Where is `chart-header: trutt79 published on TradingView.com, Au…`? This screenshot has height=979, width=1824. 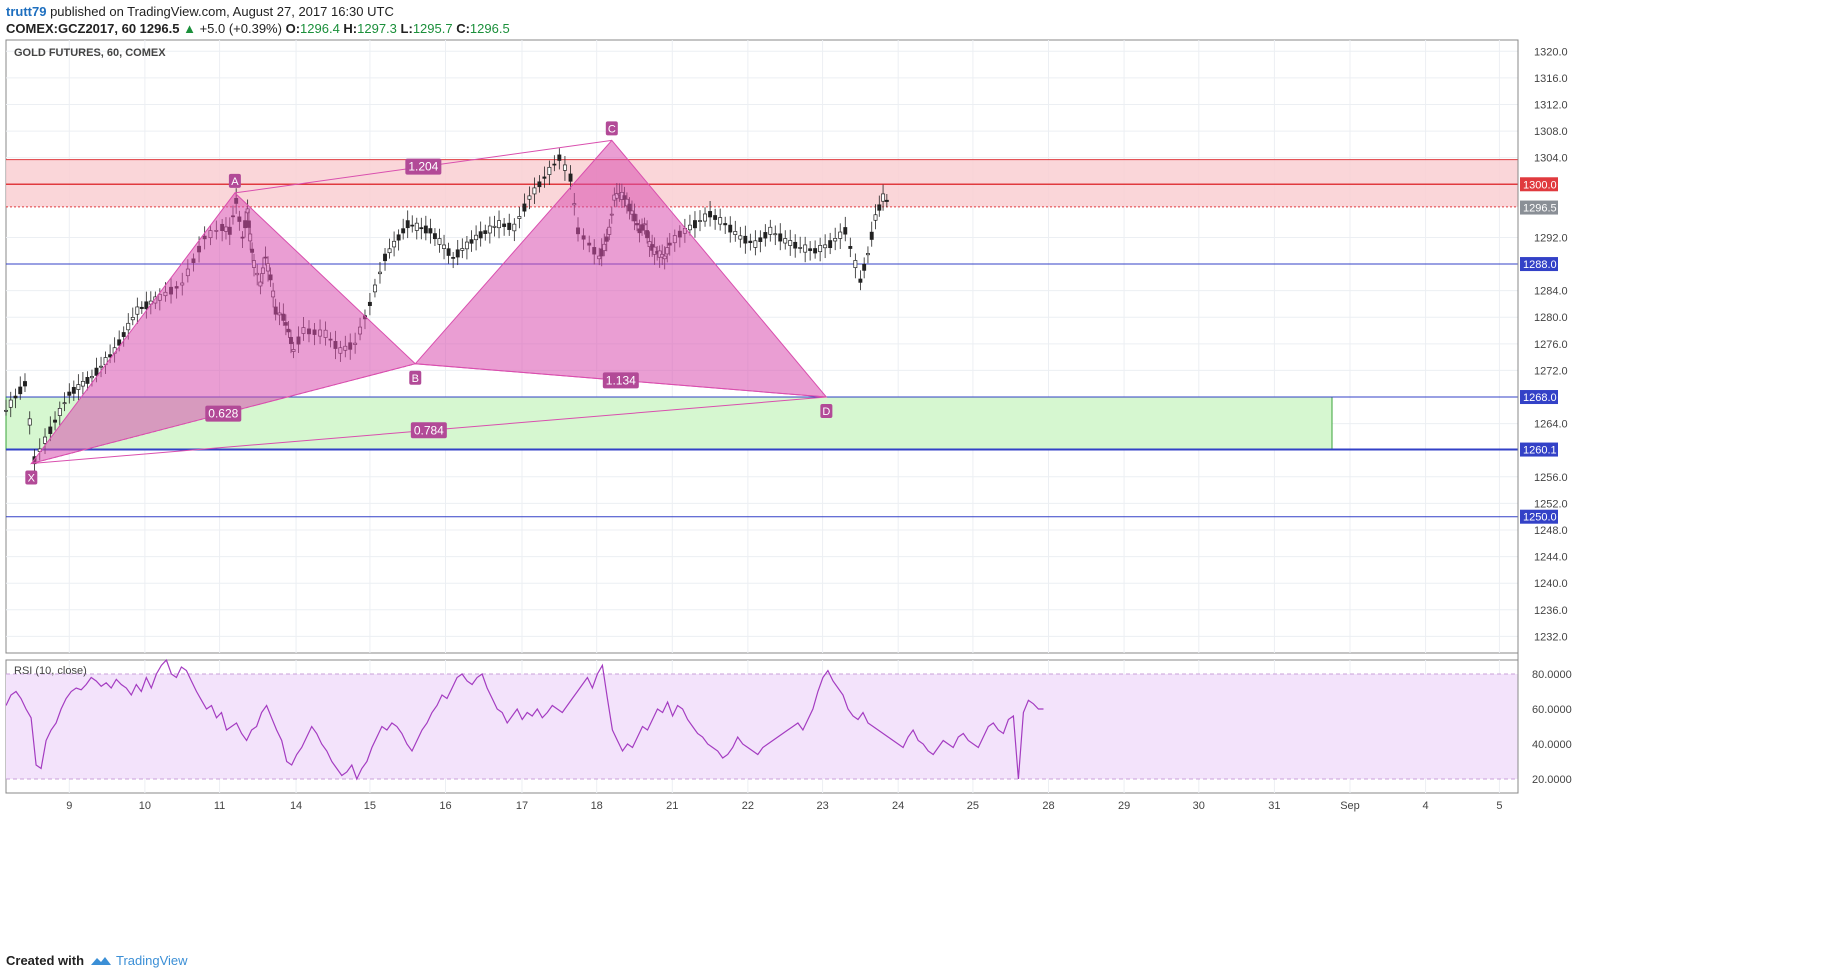 chart-header: trutt79 published on TradingView.com, Au… is located at coordinates (258, 20).